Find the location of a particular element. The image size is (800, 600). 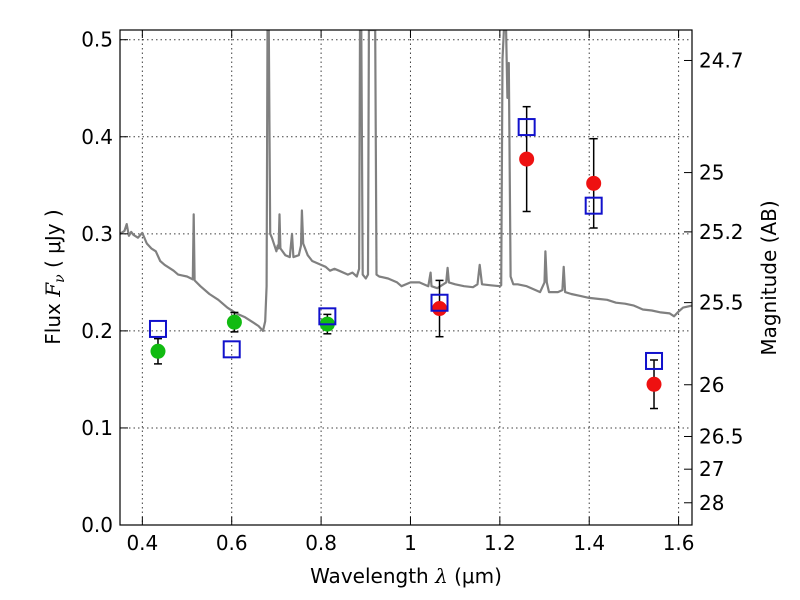

x-tick-label: 0.6 is located at coordinates (232, 543).